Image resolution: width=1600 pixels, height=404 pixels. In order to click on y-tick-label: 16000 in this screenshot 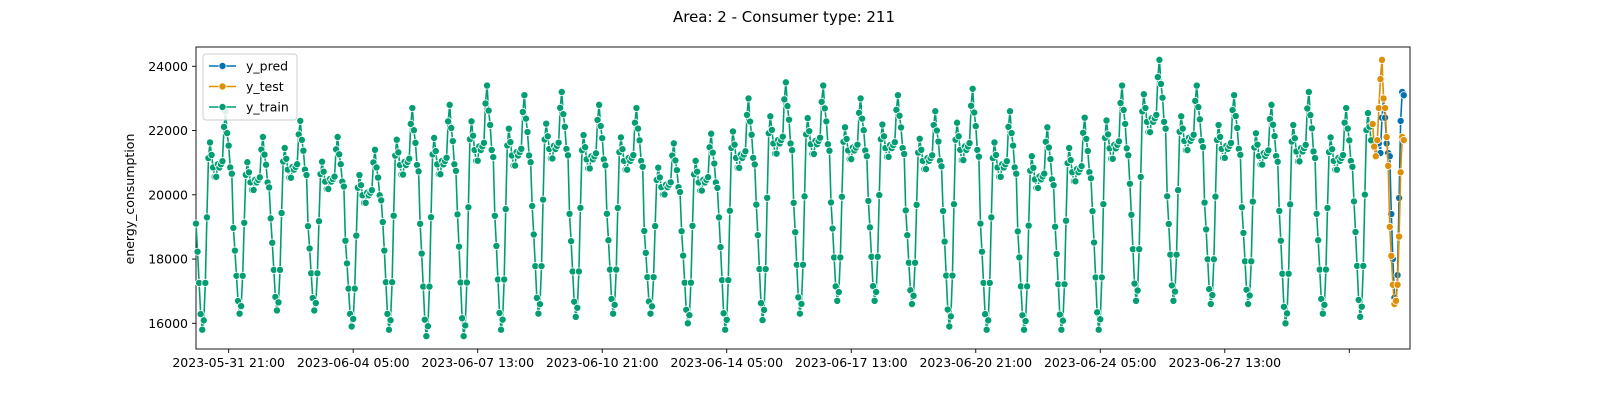, I will do `click(168, 323)`.